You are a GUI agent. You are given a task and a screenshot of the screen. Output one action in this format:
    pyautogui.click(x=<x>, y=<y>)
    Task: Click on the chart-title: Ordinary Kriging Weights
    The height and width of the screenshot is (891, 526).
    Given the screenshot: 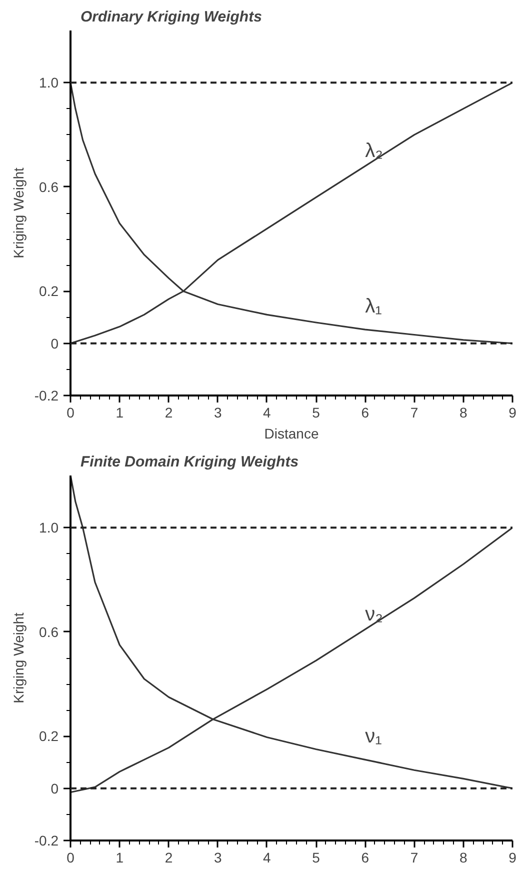 What is the action you would take?
    pyautogui.click(x=171, y=17)
    